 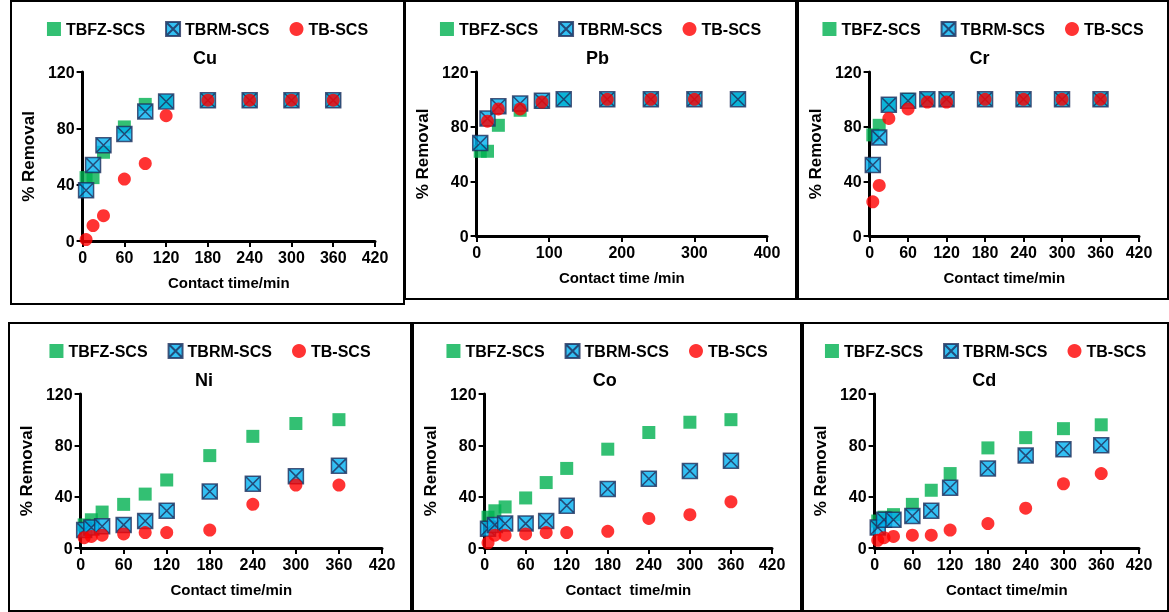 What do you see at coordinates (598, 58) in the screenshot?
I see `chart-title: Pb` at bounding box center [598, 58].